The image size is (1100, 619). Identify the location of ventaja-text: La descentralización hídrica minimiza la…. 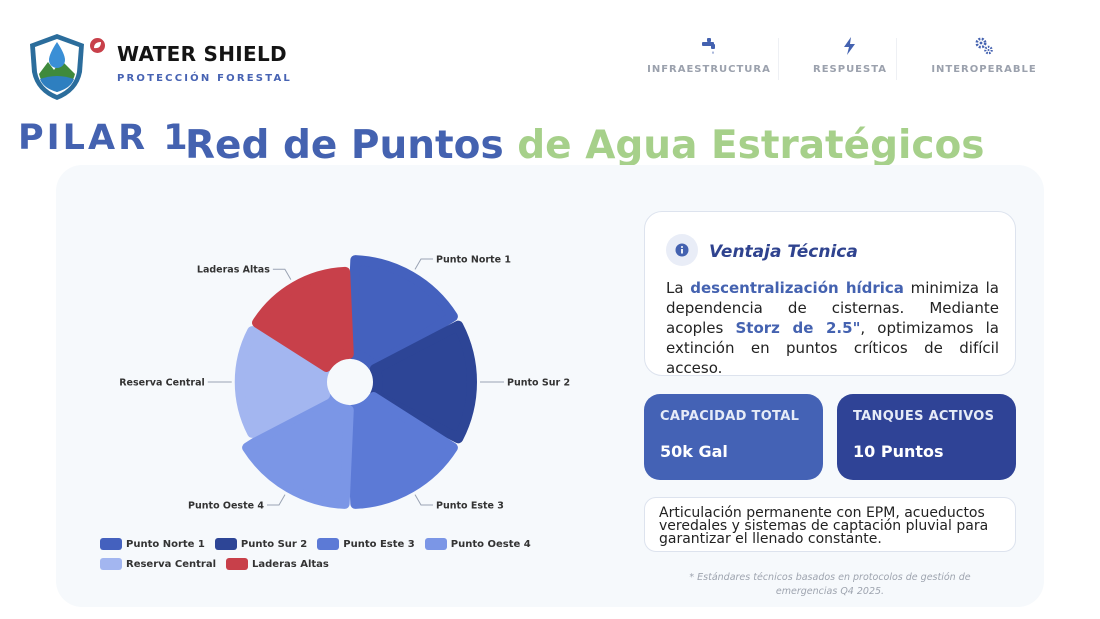
(832, 328).